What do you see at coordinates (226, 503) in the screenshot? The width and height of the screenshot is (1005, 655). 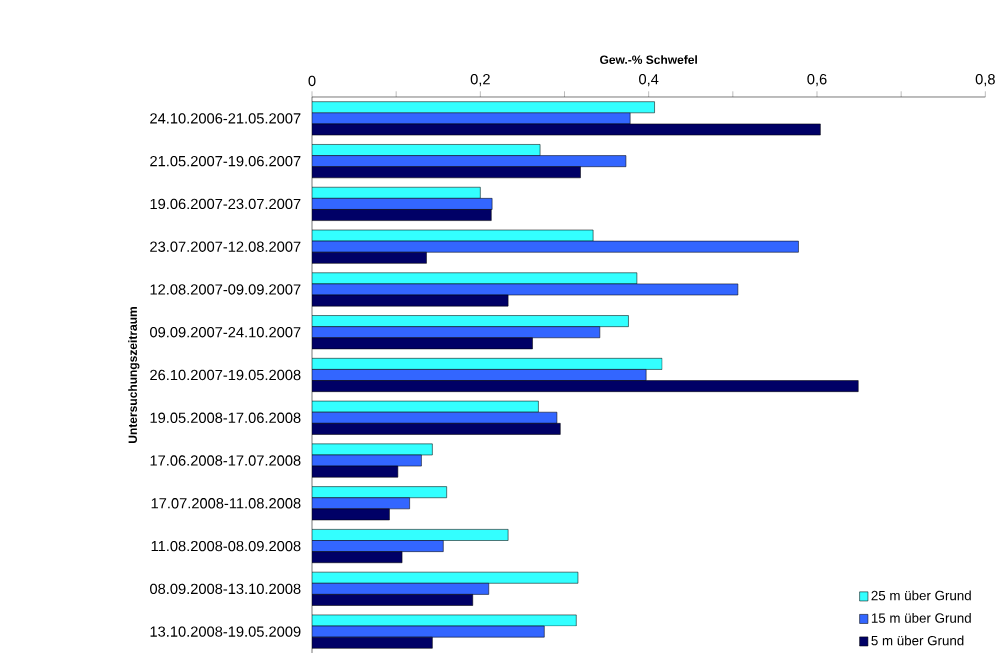 I see `y-tick-label: 17.07.2008-11.08.2008` at bounding box center [226, 503].